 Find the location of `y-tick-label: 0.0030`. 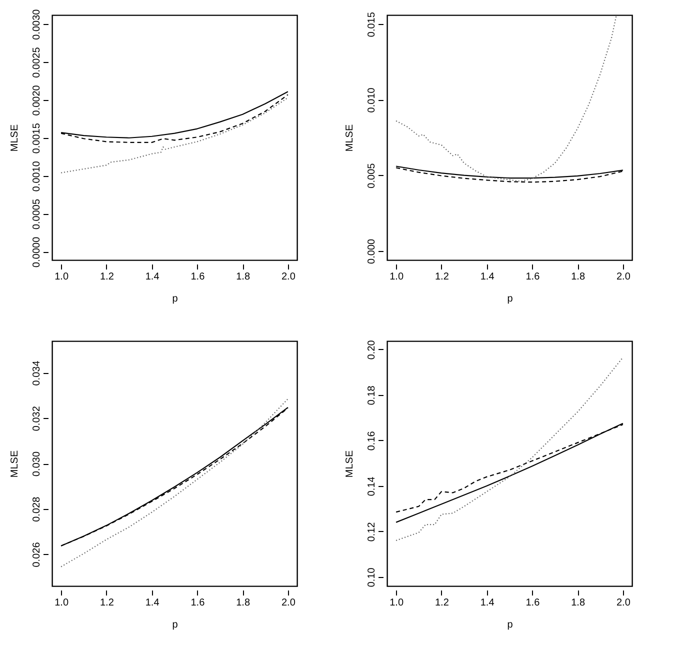

y-tick-label: 0.0030 is located at coordinates (37, 24).